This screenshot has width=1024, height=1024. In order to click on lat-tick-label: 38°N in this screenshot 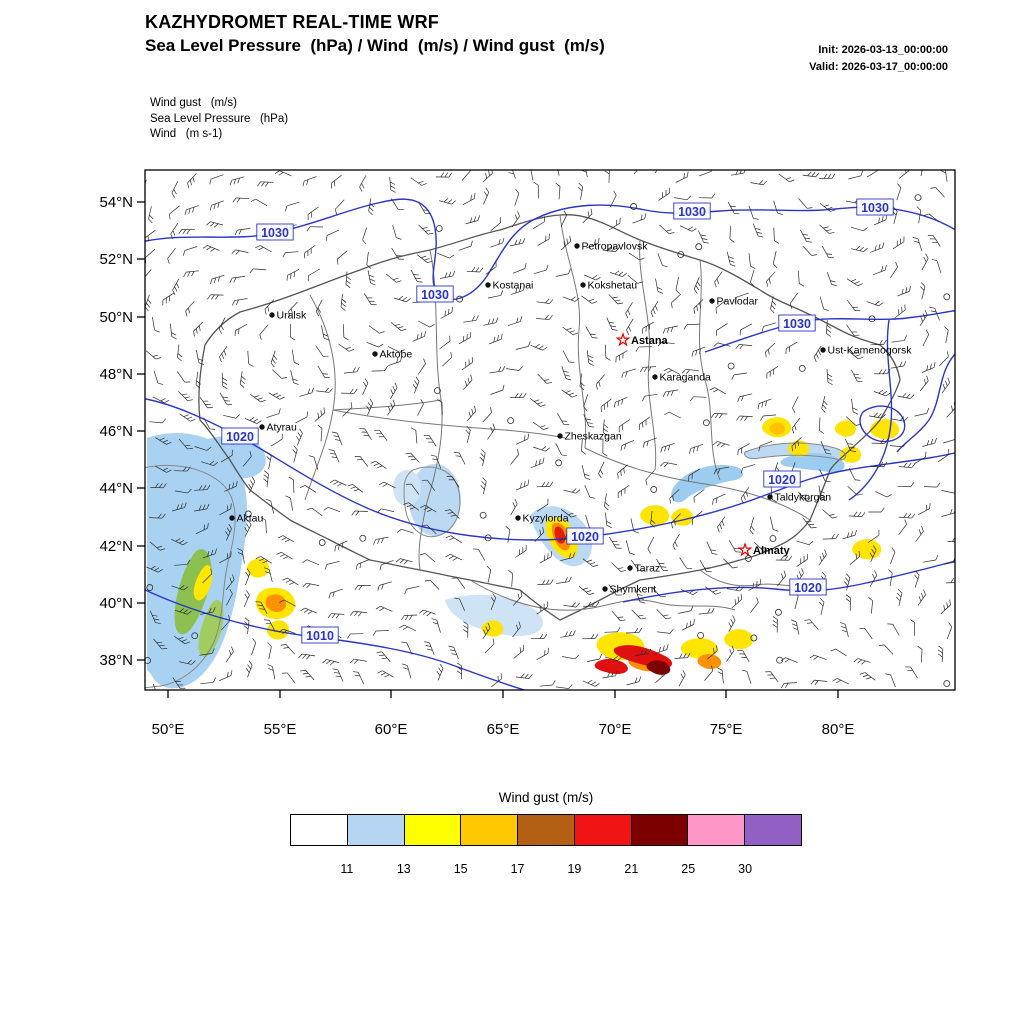, I will do `click(116, 660)`.